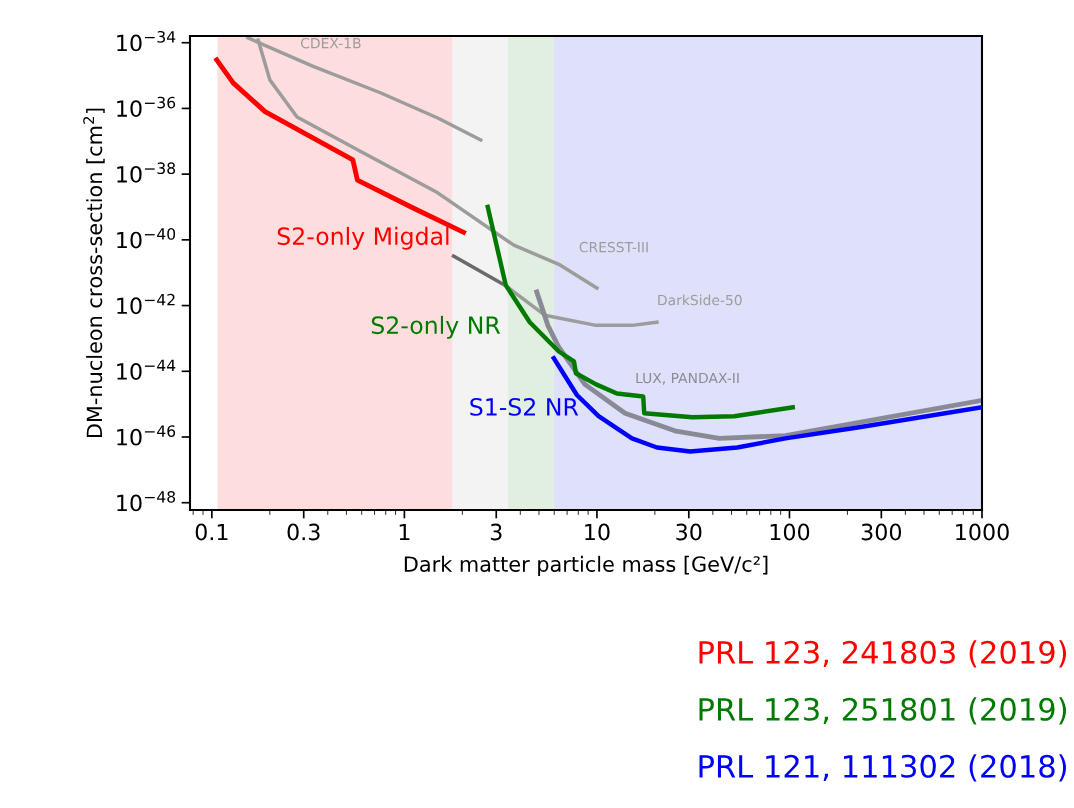 Image resolution: width=1074 pixels, height=808 pixels. I want to click on y-tick-label: 10$^{−42}$, so click(146, 304).